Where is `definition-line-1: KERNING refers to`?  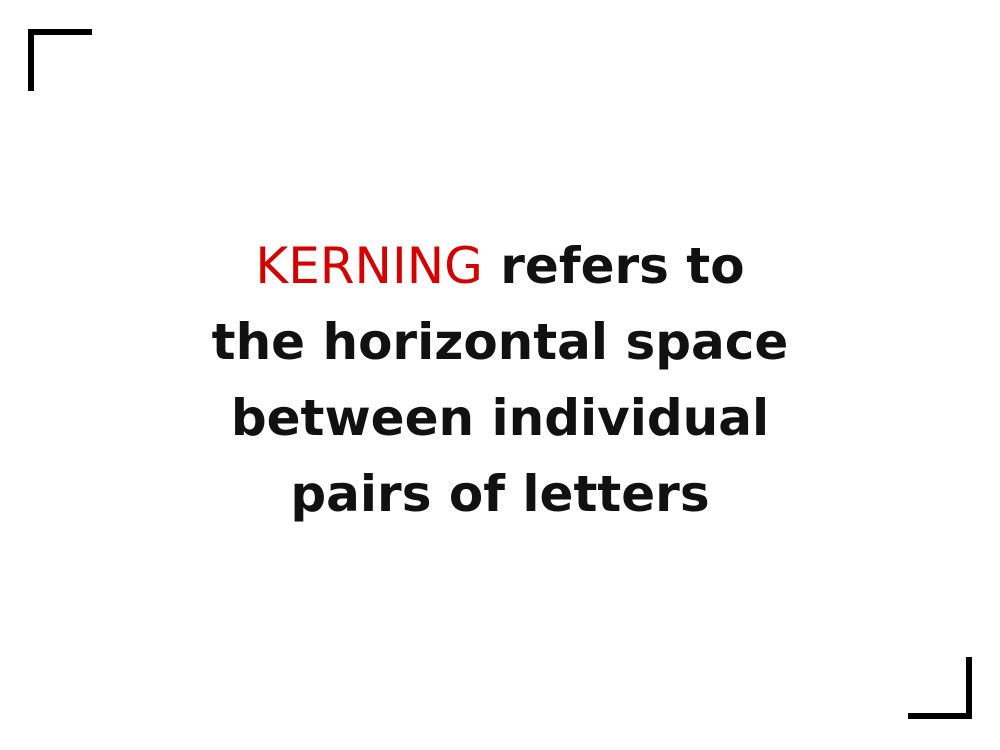 definition-line-1: KERNING refers to is located at coordinates (500, 266).